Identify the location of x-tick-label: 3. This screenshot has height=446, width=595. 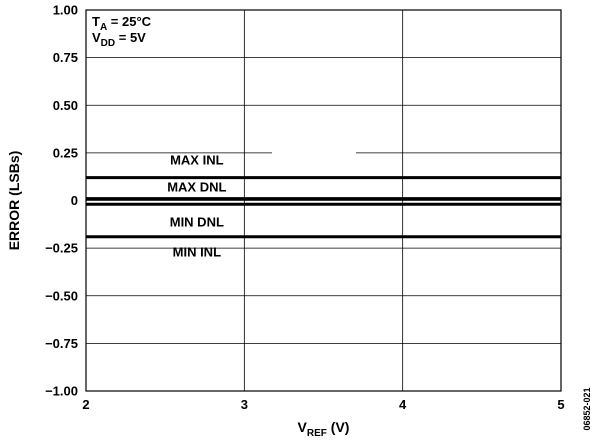
(244, 404).